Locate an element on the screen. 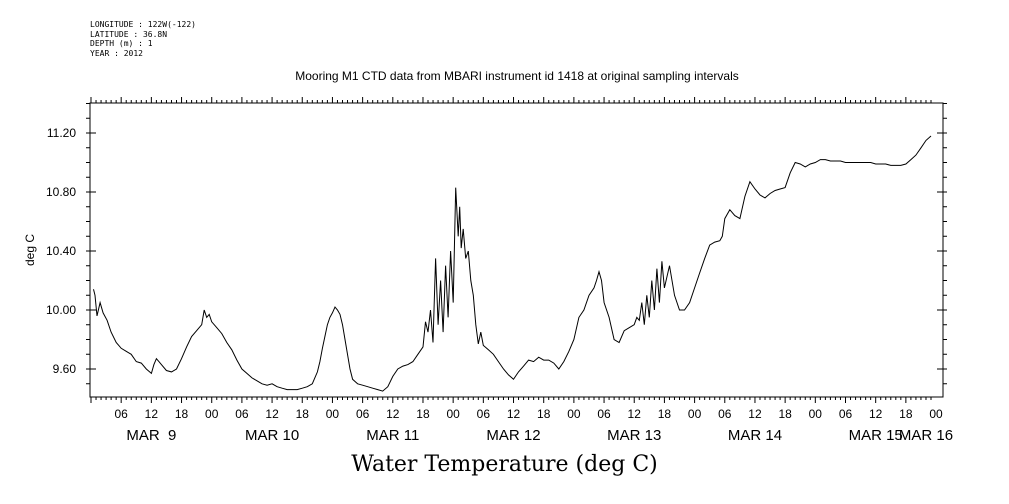 The image size is (1009, 504). year-label: YEAR : 2012 is located at coordinates (116, 53).